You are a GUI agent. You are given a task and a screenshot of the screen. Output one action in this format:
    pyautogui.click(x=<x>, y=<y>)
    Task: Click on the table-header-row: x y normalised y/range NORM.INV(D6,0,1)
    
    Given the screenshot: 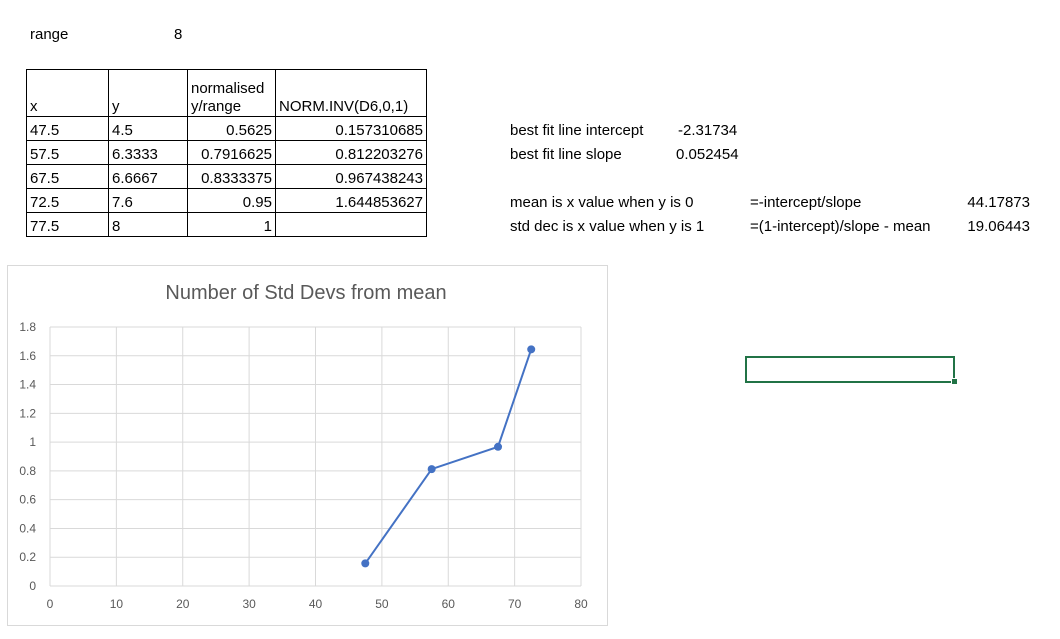 What is the action you would take?
    pyautogui.click(x=226, y=93)
    